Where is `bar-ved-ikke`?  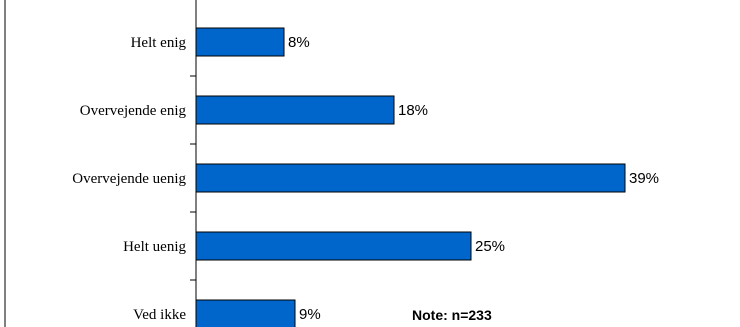
bar-ved-ikke is located at coordinates (245, 313).